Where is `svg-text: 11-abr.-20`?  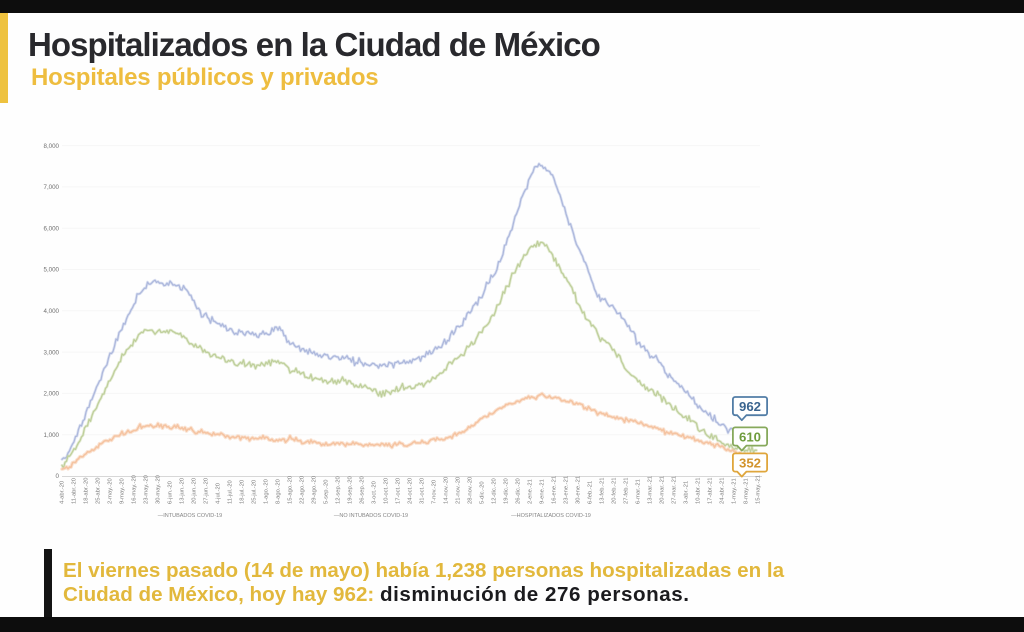 svg-text: 11-abr.-20 is located at coordinates (75, 491).